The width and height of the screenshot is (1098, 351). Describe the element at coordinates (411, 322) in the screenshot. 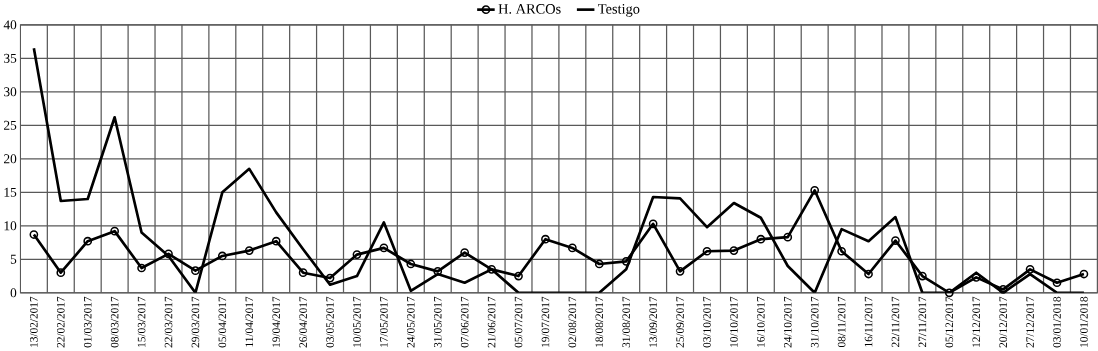

I see `x-tick-label: 24/05/2017` at that location.